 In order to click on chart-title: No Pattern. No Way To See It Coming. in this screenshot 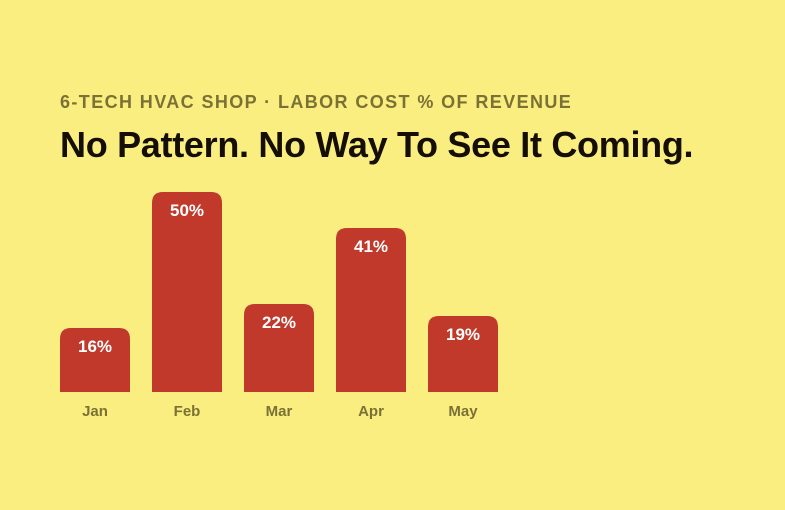, I will do `click(377, 144)`.